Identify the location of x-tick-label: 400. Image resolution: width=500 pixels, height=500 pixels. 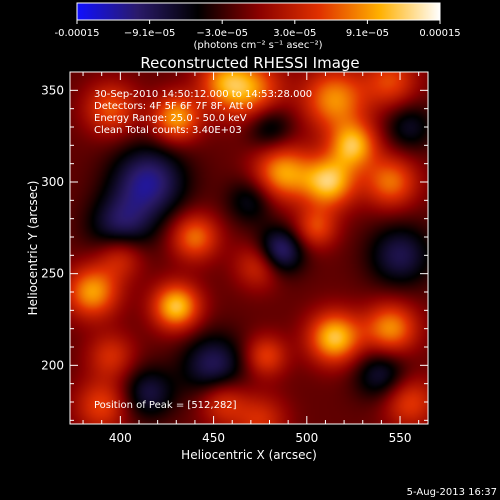
(120, 438).